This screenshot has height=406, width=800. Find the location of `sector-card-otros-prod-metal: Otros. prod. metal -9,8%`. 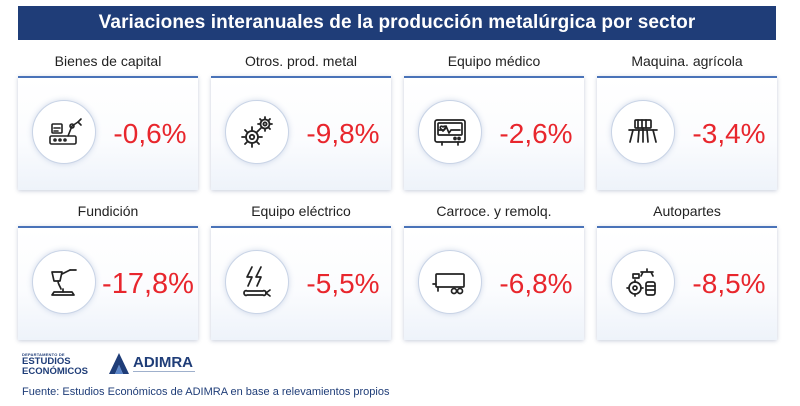

sector-card-otros-prod-metal: Otros. prod. metal -9,8% is located at coordinates (301, 121).